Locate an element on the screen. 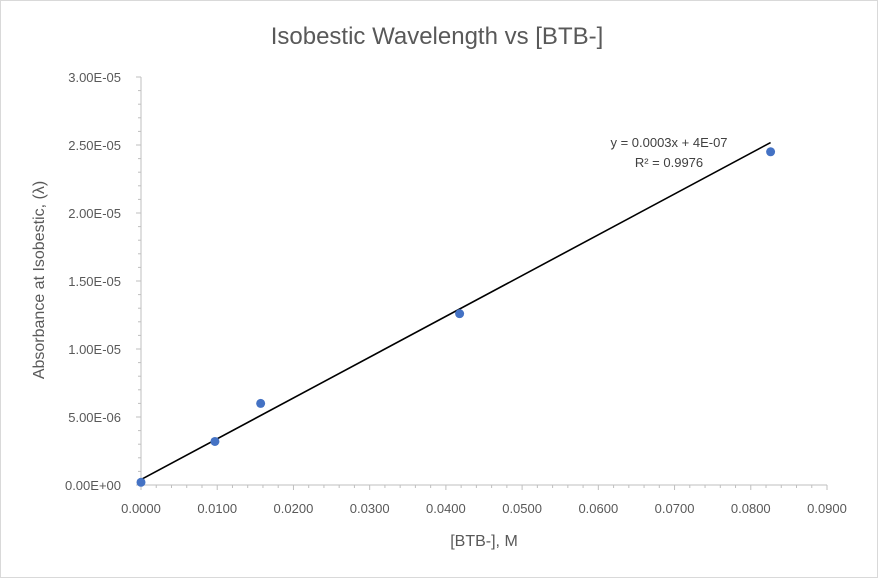 The width and height of the screenshot is (878, 583). x-tick-label: 0.0700 is located at coordinates (675, 508).